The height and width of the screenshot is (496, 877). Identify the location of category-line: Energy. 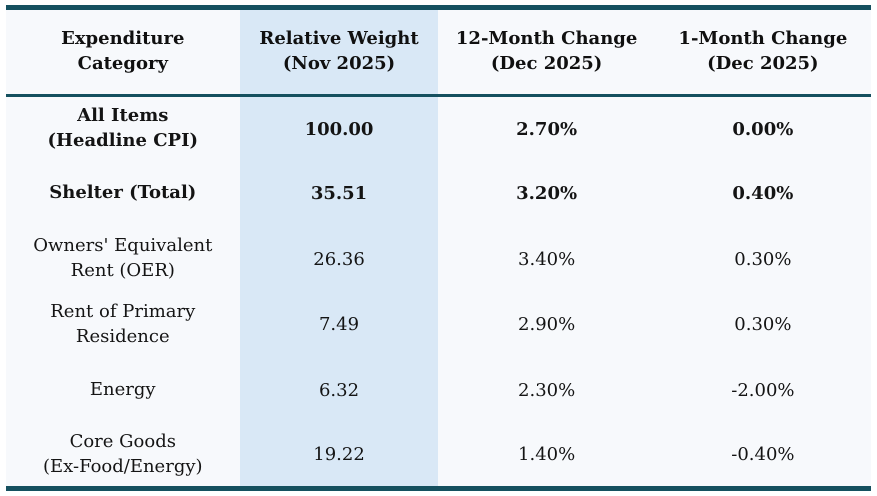
(122, 389).